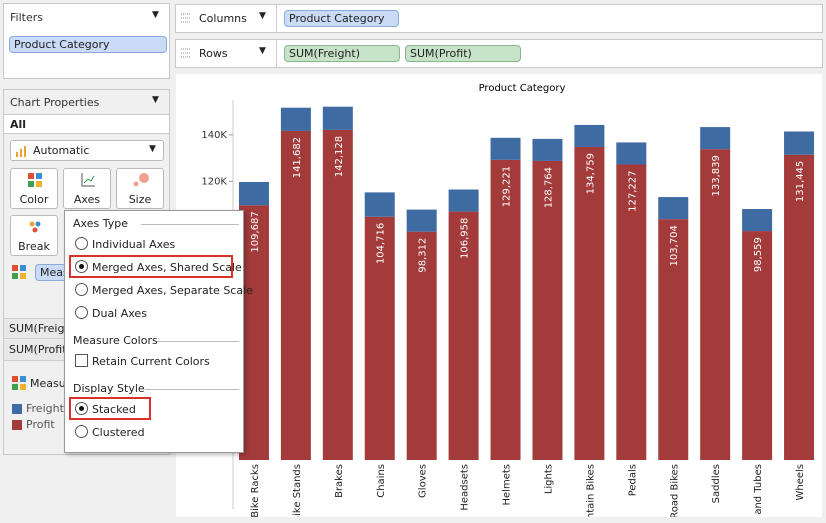  Describe the element at coordinates (40, 349) in the screenshot. I see `measure-row-label: SUM(Profit)` at that location.